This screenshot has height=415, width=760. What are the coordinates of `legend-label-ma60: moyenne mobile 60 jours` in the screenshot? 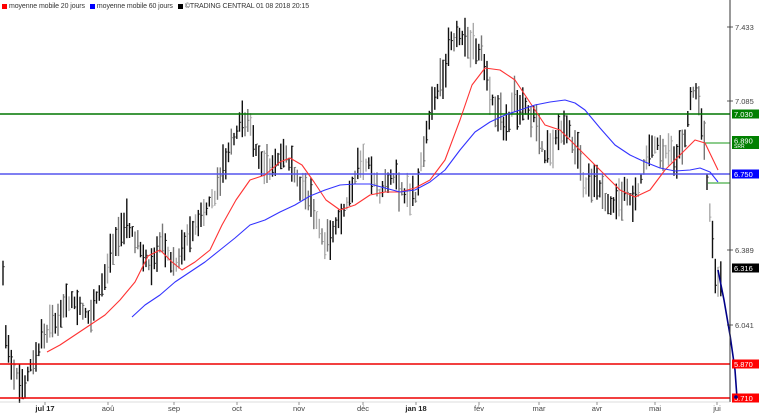 It's located at (134, 6).